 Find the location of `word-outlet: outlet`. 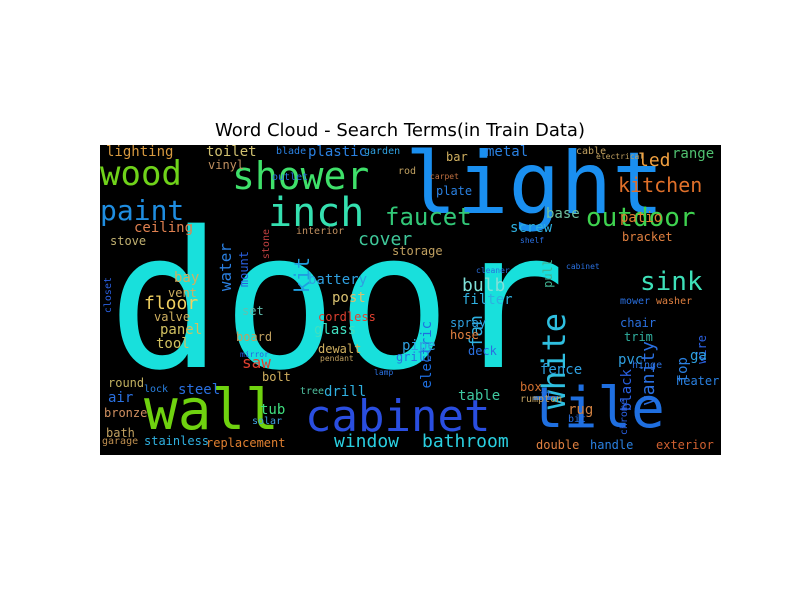

word-outlet: outlet is located at coordinates (290, 177).